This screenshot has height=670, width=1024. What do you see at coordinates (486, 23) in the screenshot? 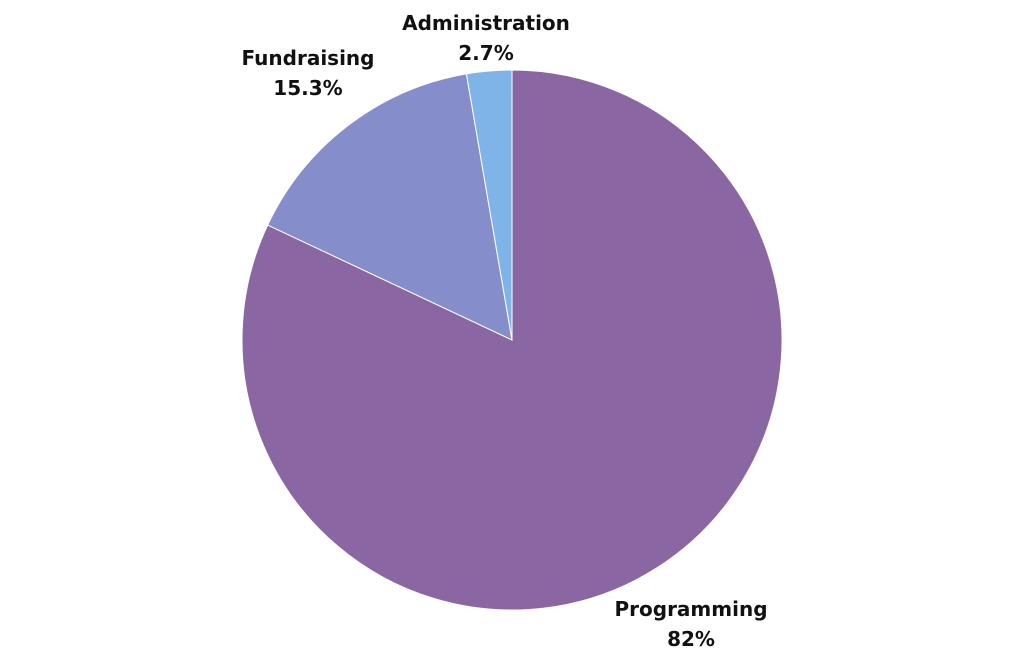
I see `slice-label-administration: Administration` at bounding box center [486, 23].